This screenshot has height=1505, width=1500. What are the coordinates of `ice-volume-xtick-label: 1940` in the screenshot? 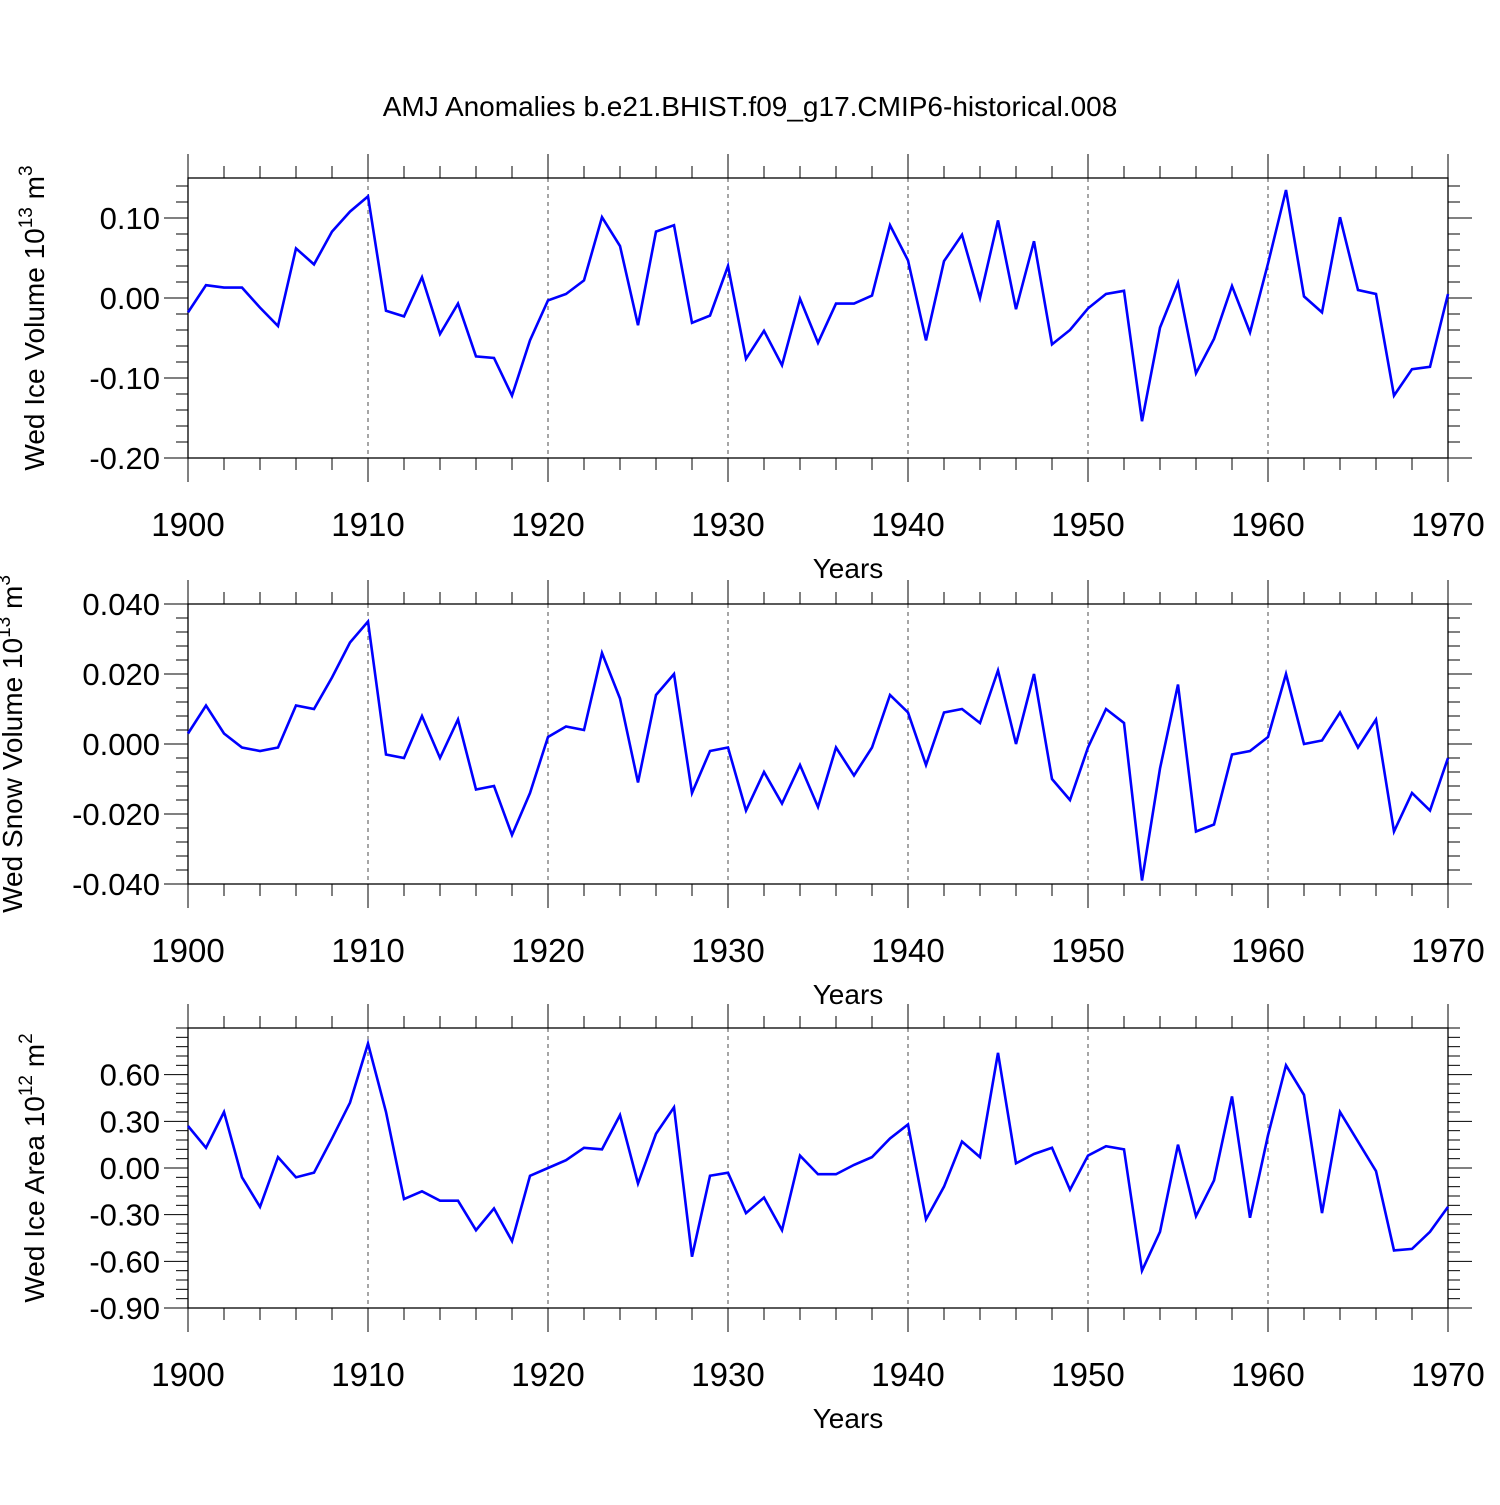 It's located at (907, 524).